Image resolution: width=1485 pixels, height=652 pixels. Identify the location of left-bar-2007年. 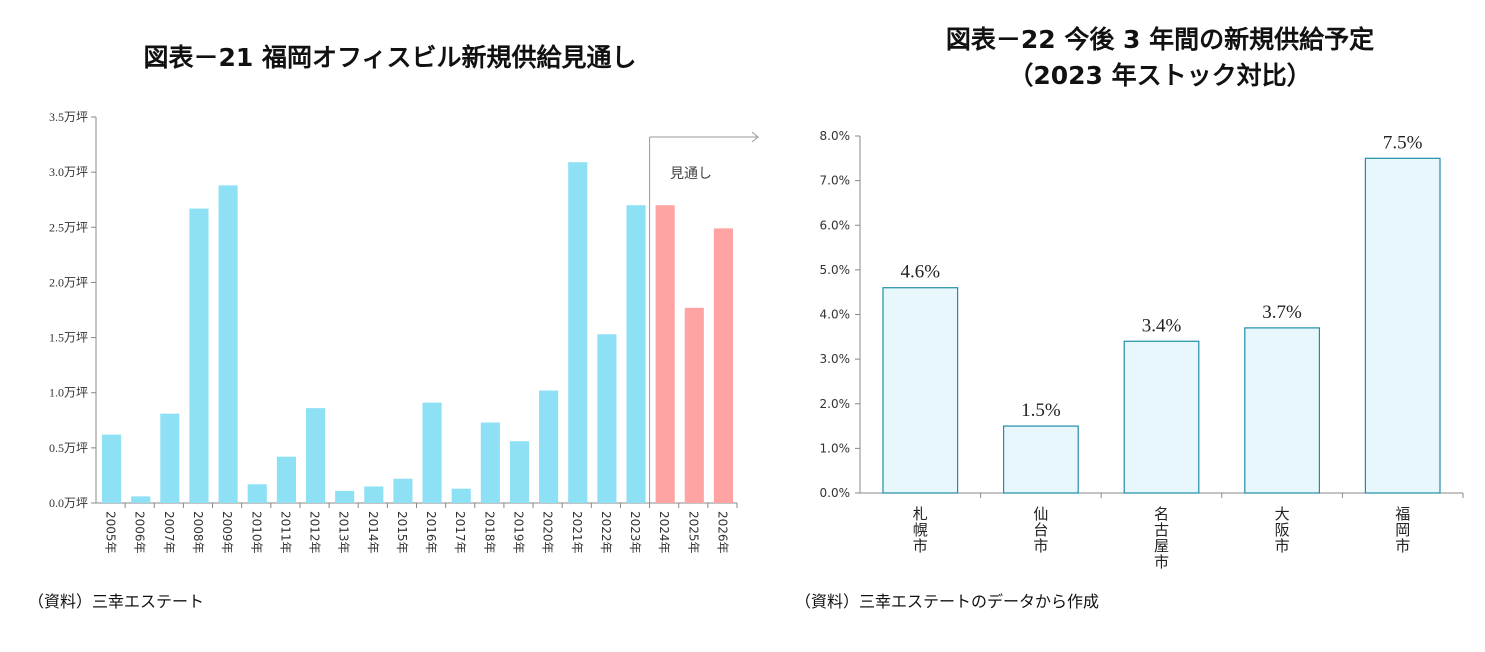
(170, 458).